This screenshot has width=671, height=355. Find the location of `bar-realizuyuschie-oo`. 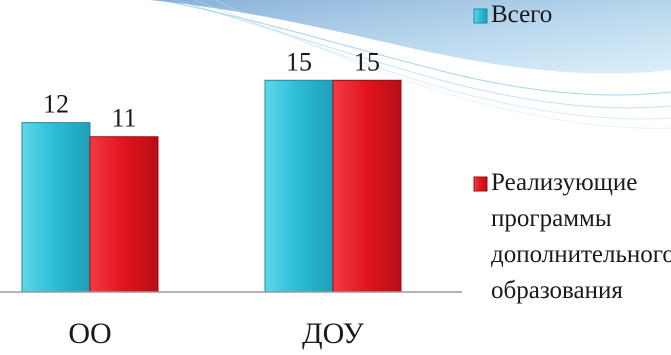

bar-realizuyuschie-oo is located at coordinates (124, 214).